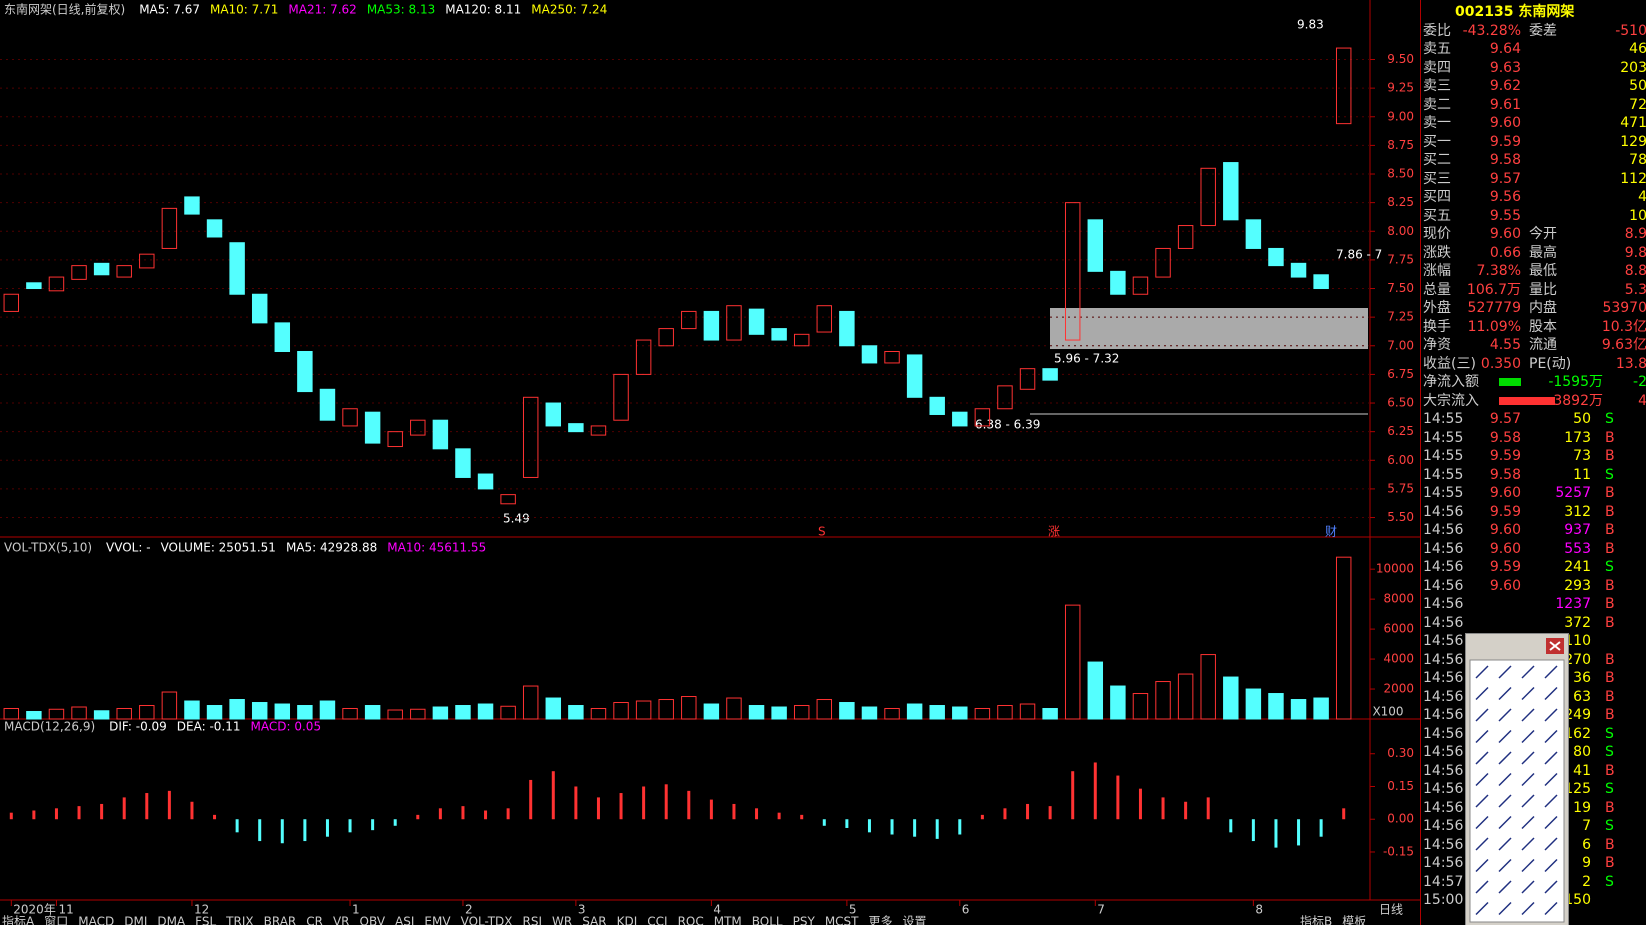  I want to click on tab: DMA, so click(171, 920).